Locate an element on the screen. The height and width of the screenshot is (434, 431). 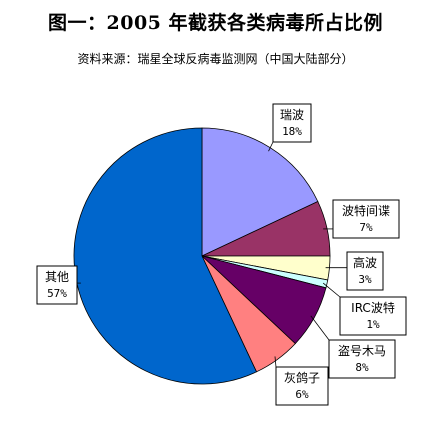
slice-label-value: 7% is located at coordinates (366, 227).